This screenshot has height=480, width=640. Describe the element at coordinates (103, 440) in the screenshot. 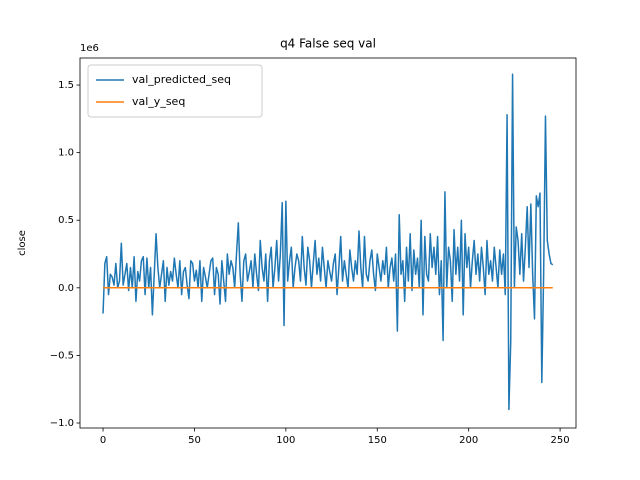

I see `x-tick-label: 0` at that location.